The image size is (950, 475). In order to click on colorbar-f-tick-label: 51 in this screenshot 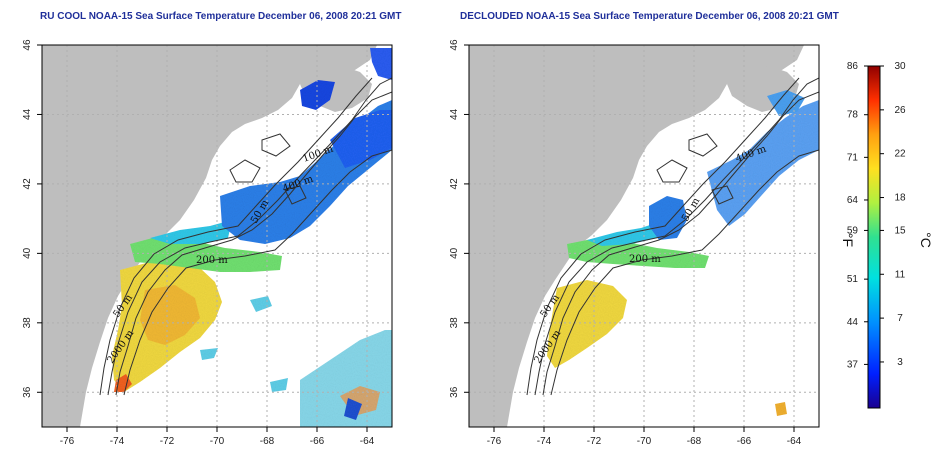, I will do `click(853, 279)`.